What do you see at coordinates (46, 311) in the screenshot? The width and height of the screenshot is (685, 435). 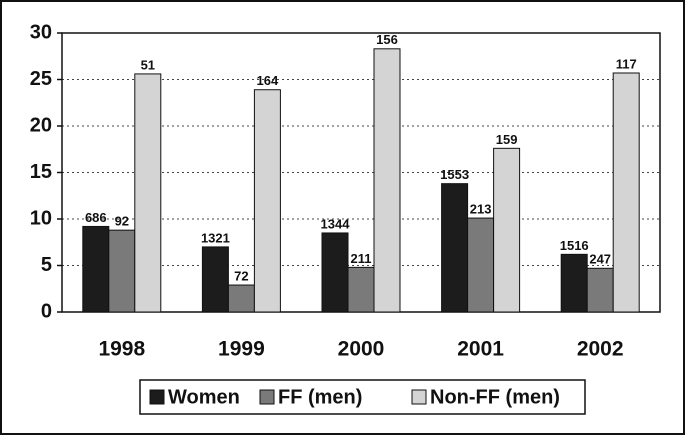 I see `y-tick-label: 0` at bounding box center [46, 311].